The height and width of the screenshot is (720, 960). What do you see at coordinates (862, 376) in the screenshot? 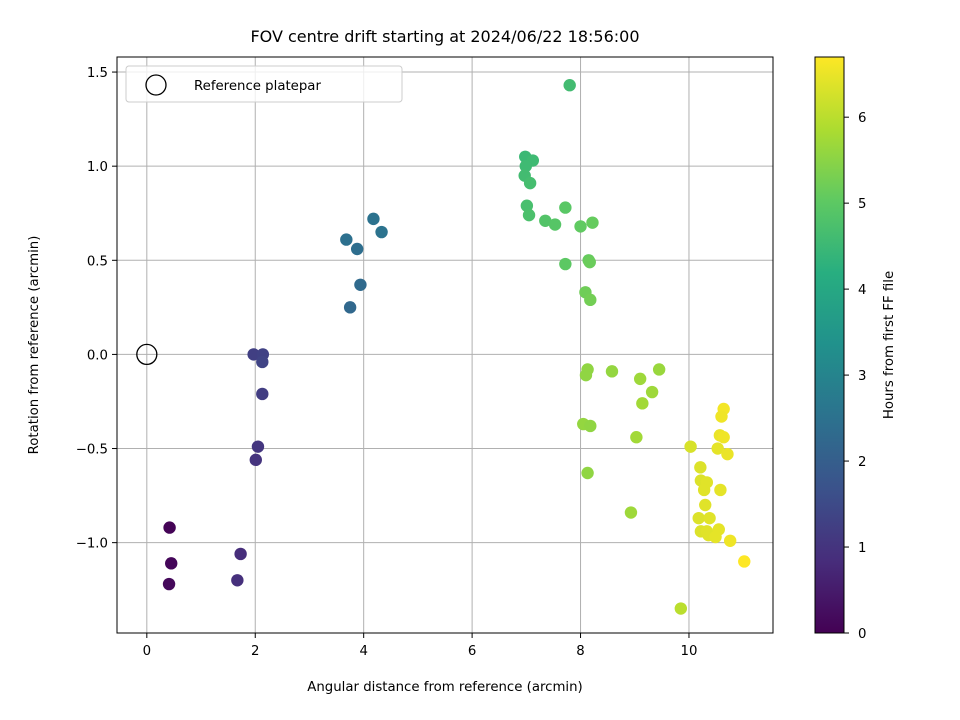
I see `colorbar-tick-label: 3` at bounding box center [862, 376].